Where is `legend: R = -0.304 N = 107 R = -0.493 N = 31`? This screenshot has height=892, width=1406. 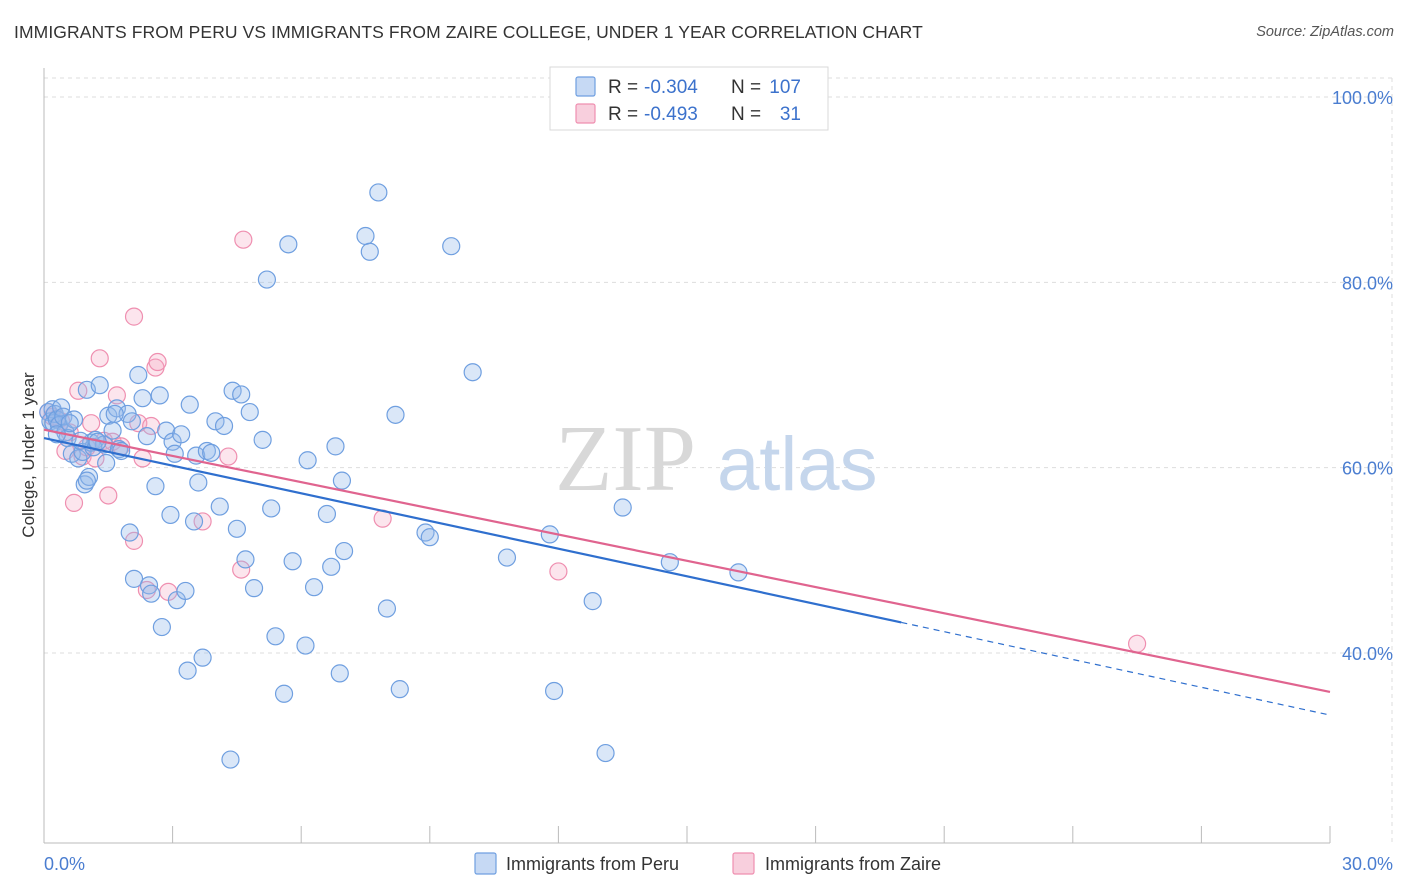 legend: R = -0.304 N = 107 R = -0.493 N = 31 is located at coordinates (689, 98).